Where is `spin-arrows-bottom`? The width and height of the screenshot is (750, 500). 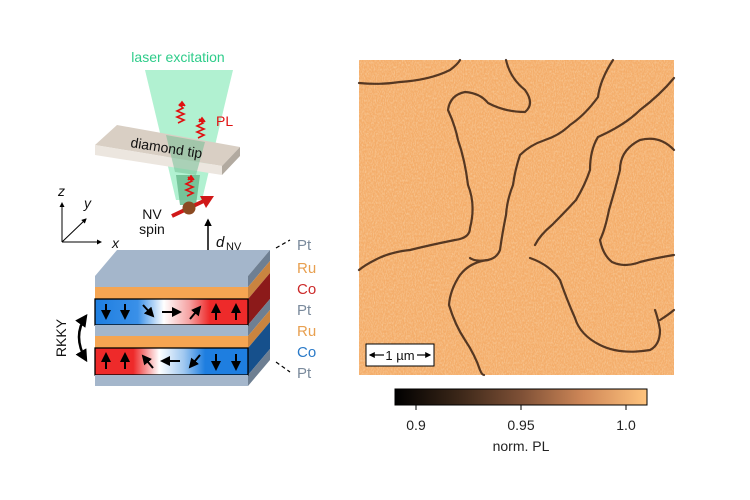
spin-arrows-bottom is located at coordinates (171, 361).